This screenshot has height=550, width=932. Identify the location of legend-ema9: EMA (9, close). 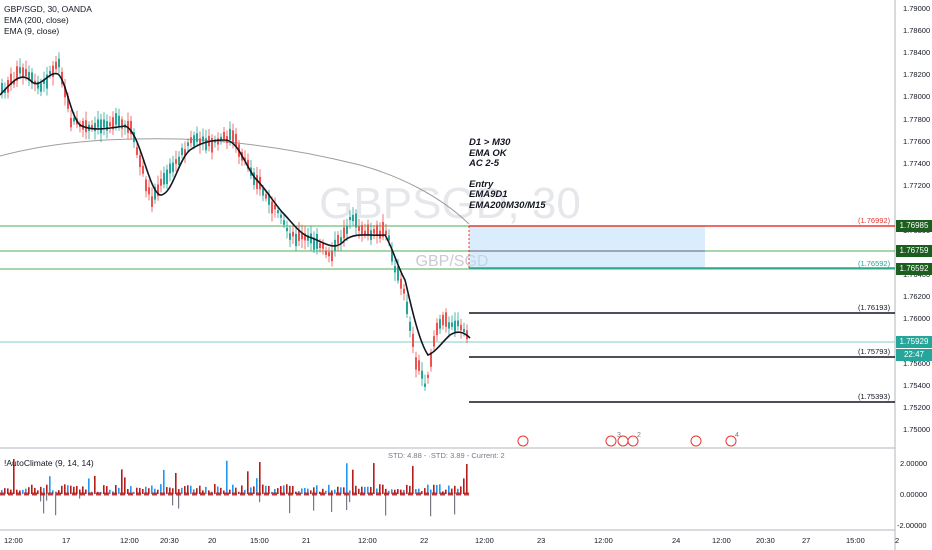
(32, 31).